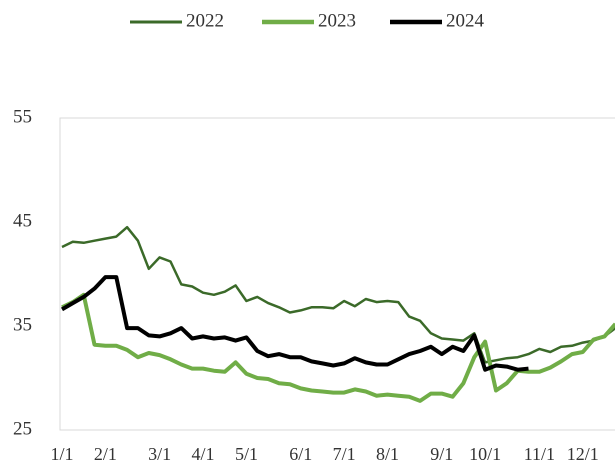  Describe the element at coordinates (583, 454) in the screenshot. I see `x-tick-label: 12/1` at that location.